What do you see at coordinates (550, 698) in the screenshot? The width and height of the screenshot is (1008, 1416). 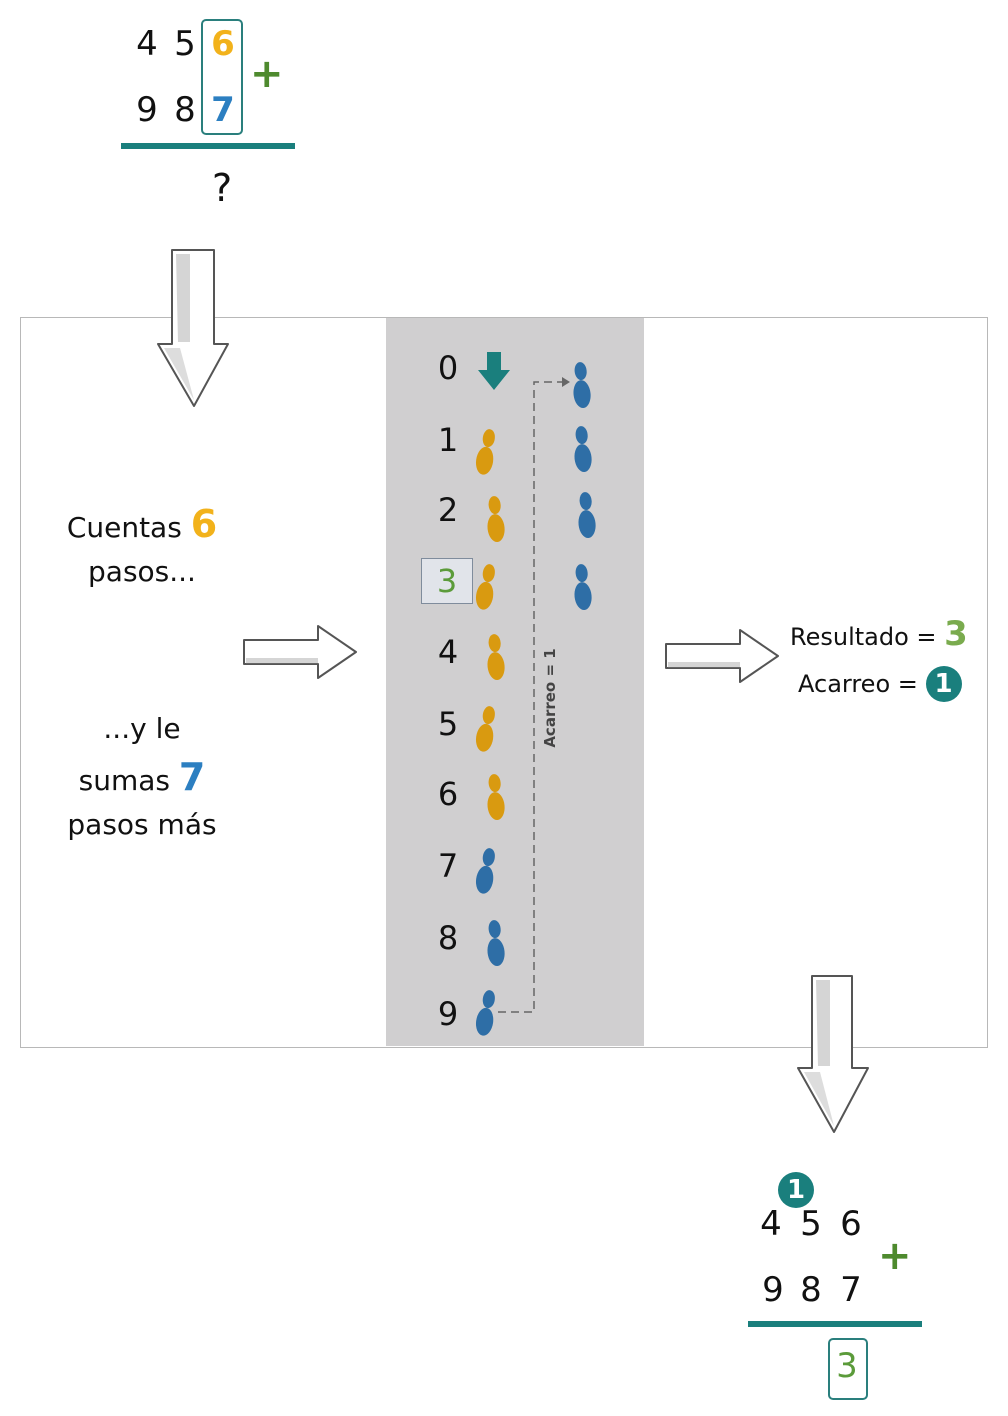 I see `carry-path-label: Acarreo = 1` at bounding box center [550, 698].